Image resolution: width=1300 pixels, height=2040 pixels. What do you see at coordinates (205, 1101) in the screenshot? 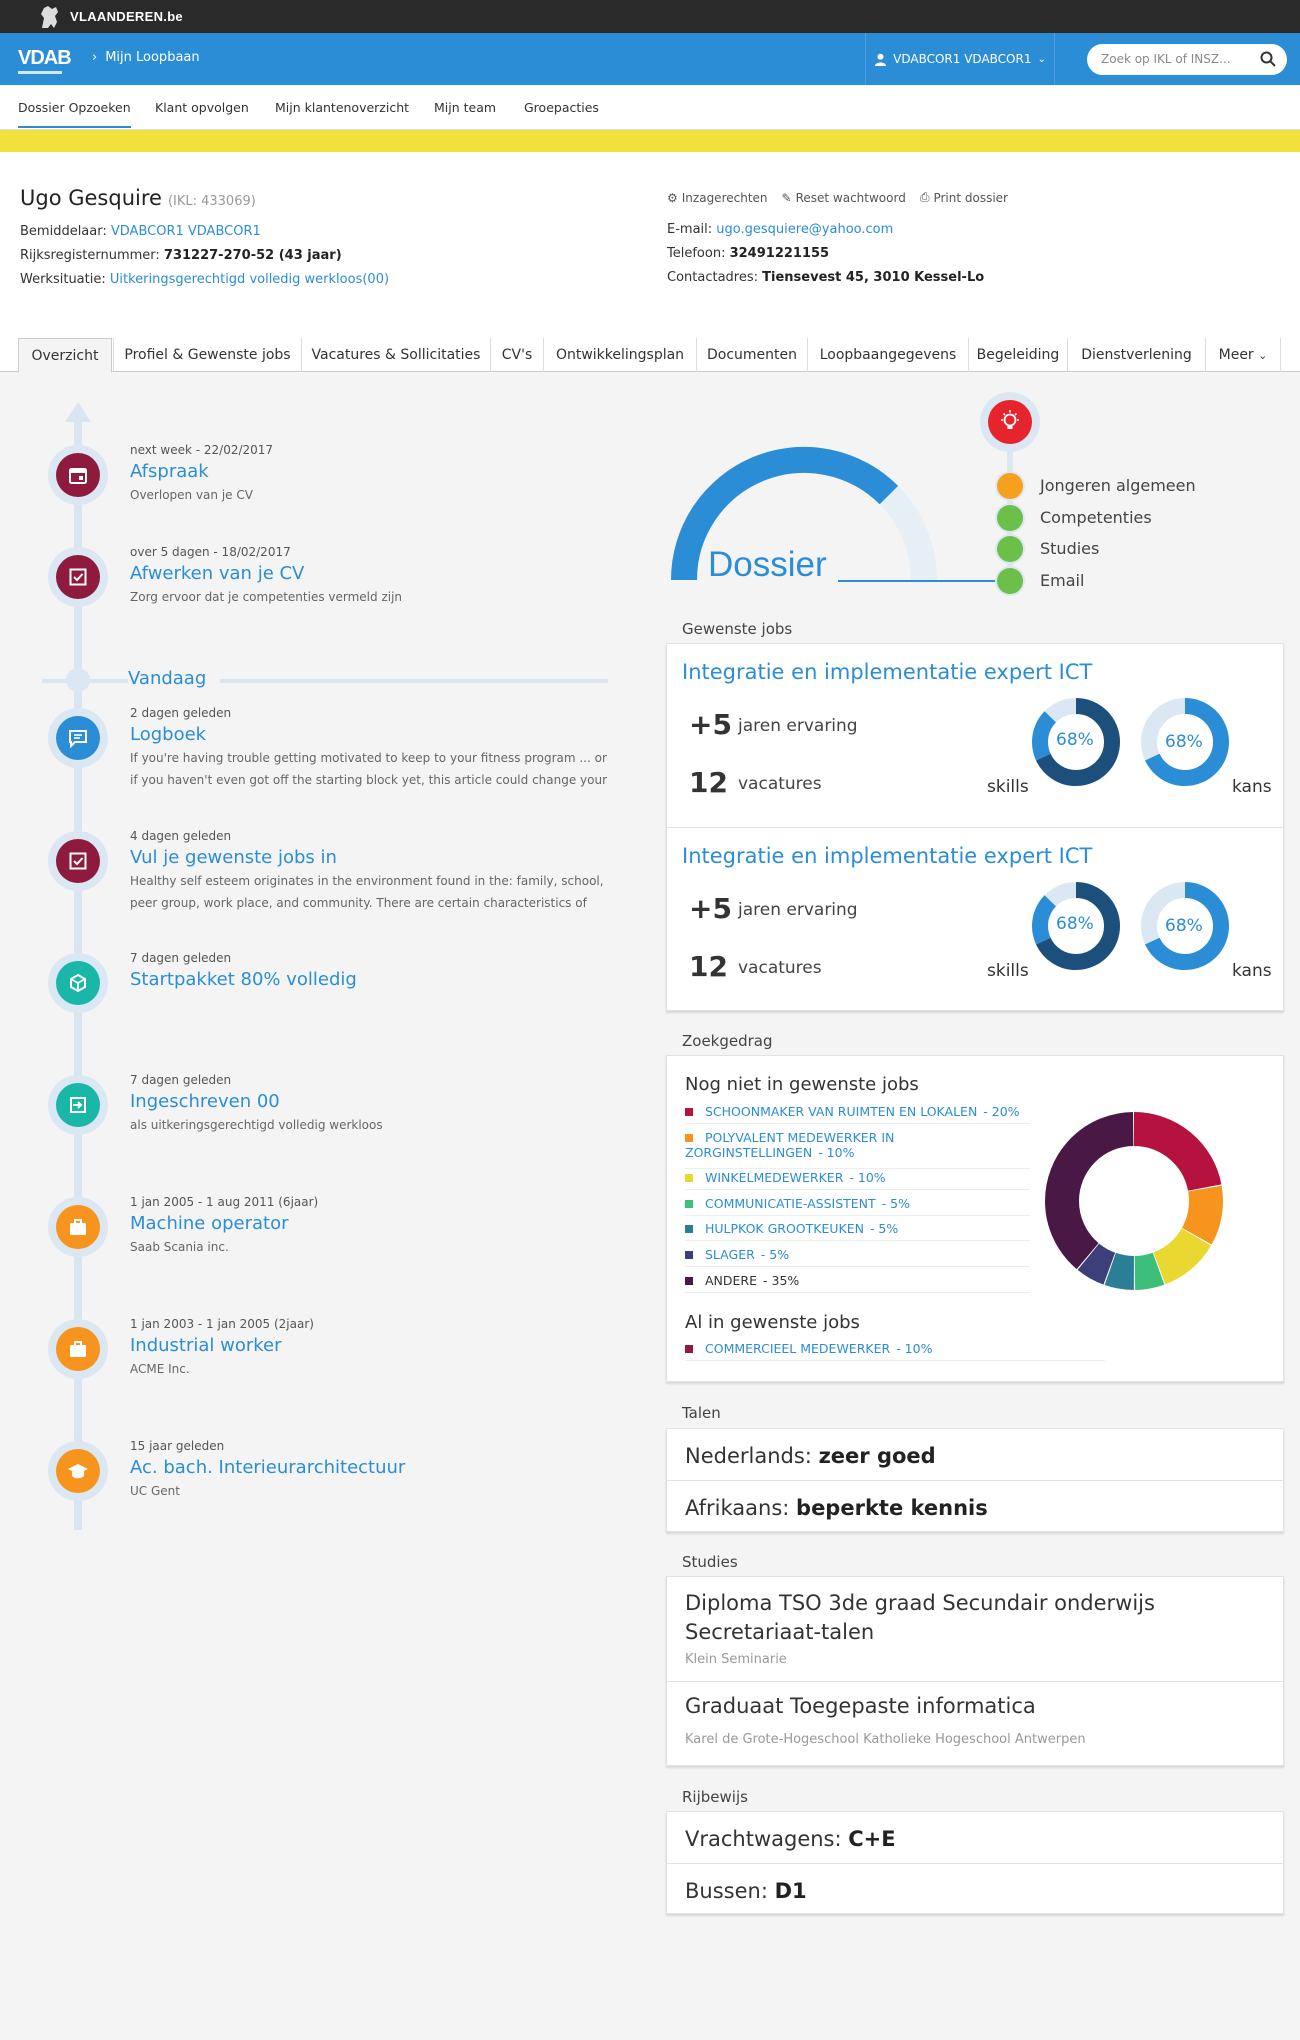
I see `event-title: Ingeschreven 00` at bounding box center [205, 1101].